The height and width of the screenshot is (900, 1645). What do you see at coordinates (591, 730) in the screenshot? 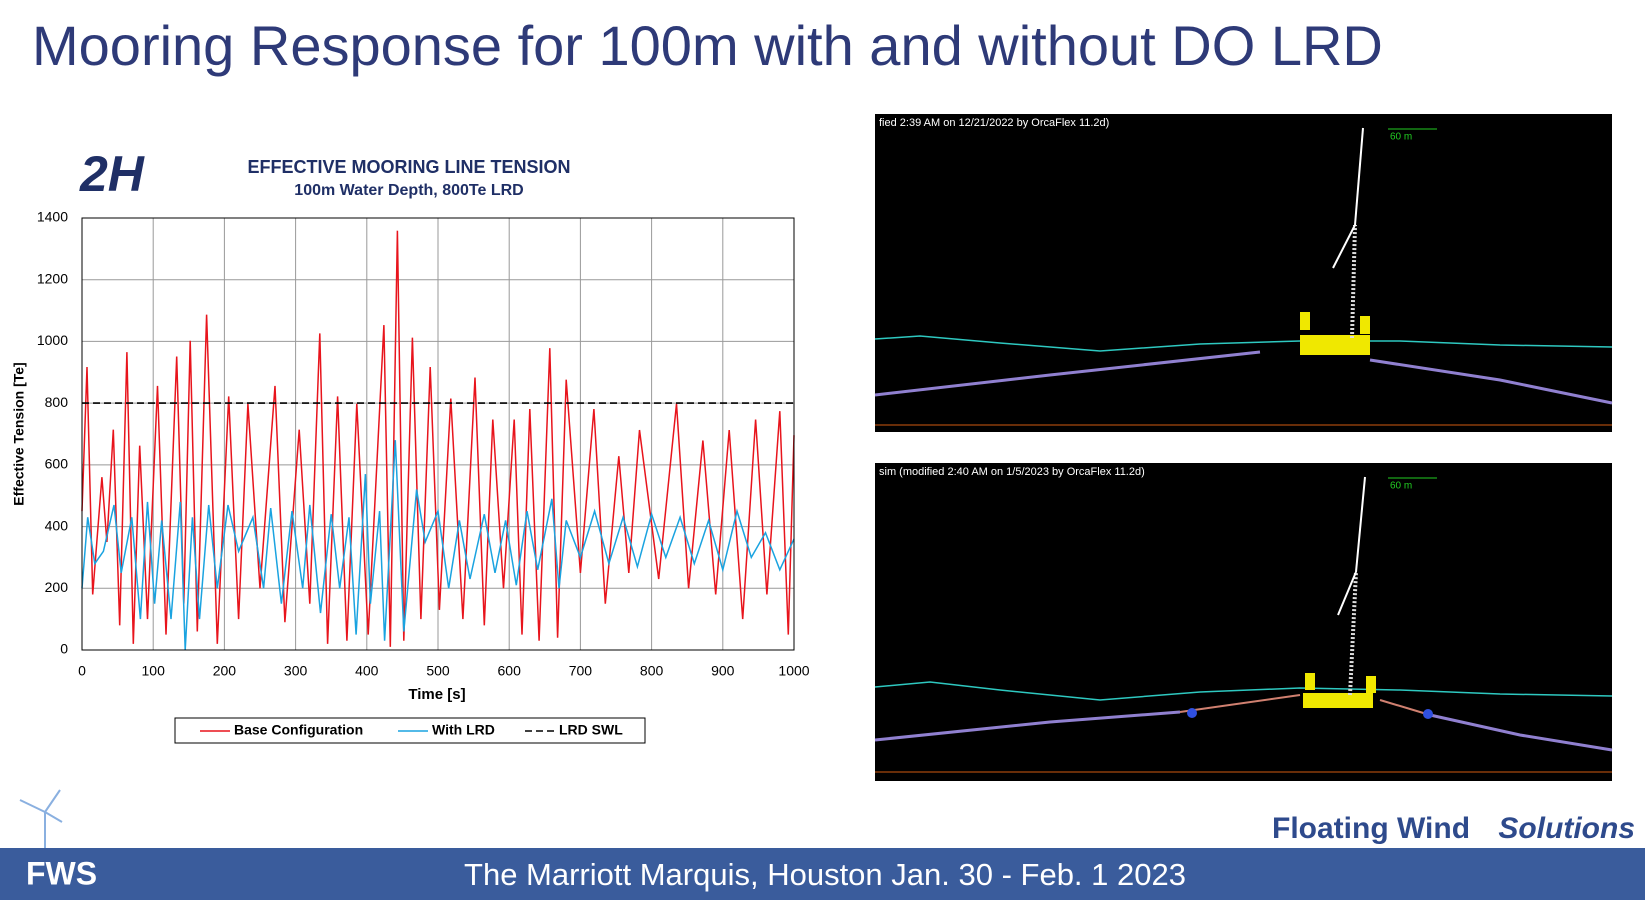
I see `legend-label: LRD SWL` at bounding box center [591, 730].